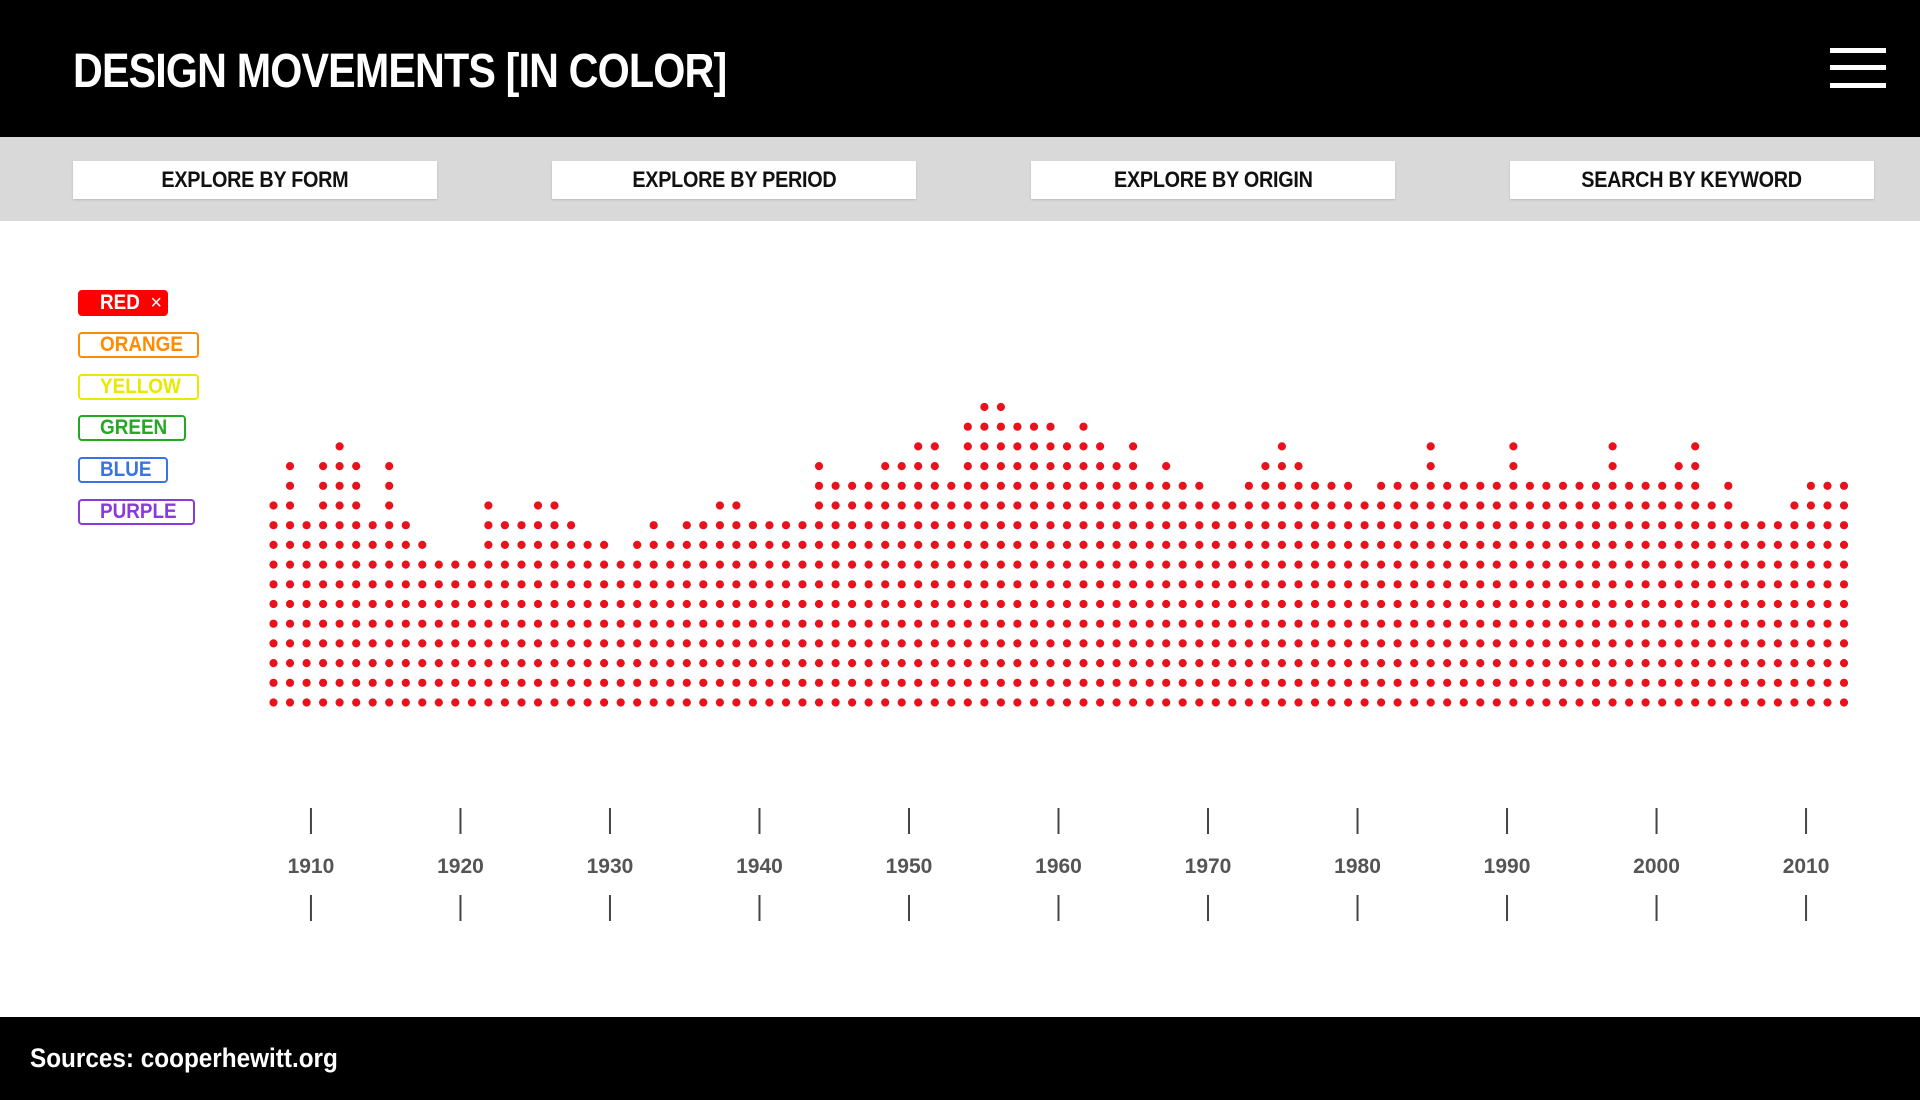 This screenshot has height=1100, width=1920. I want to click on legend-filter-blue: BLUE, so click(123, 470).